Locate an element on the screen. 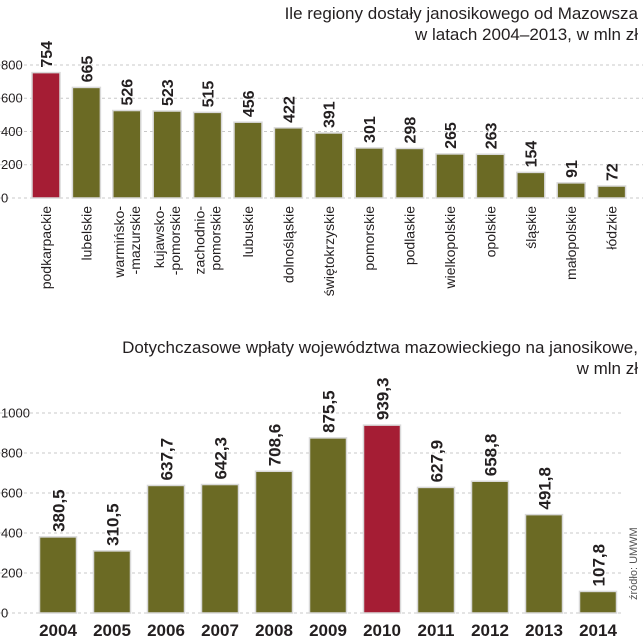  category-label: 2013 is located at coordinates (544, 630).